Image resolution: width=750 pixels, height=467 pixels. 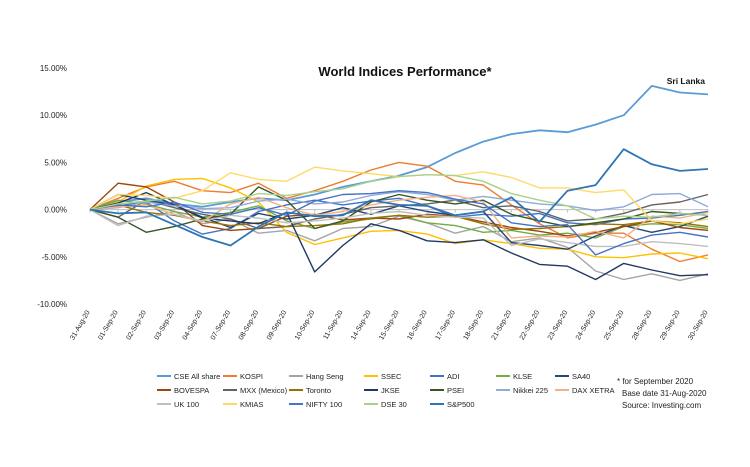 I want to click on x-tick-label: 25-Sep-20, so click(x=614, y=325).